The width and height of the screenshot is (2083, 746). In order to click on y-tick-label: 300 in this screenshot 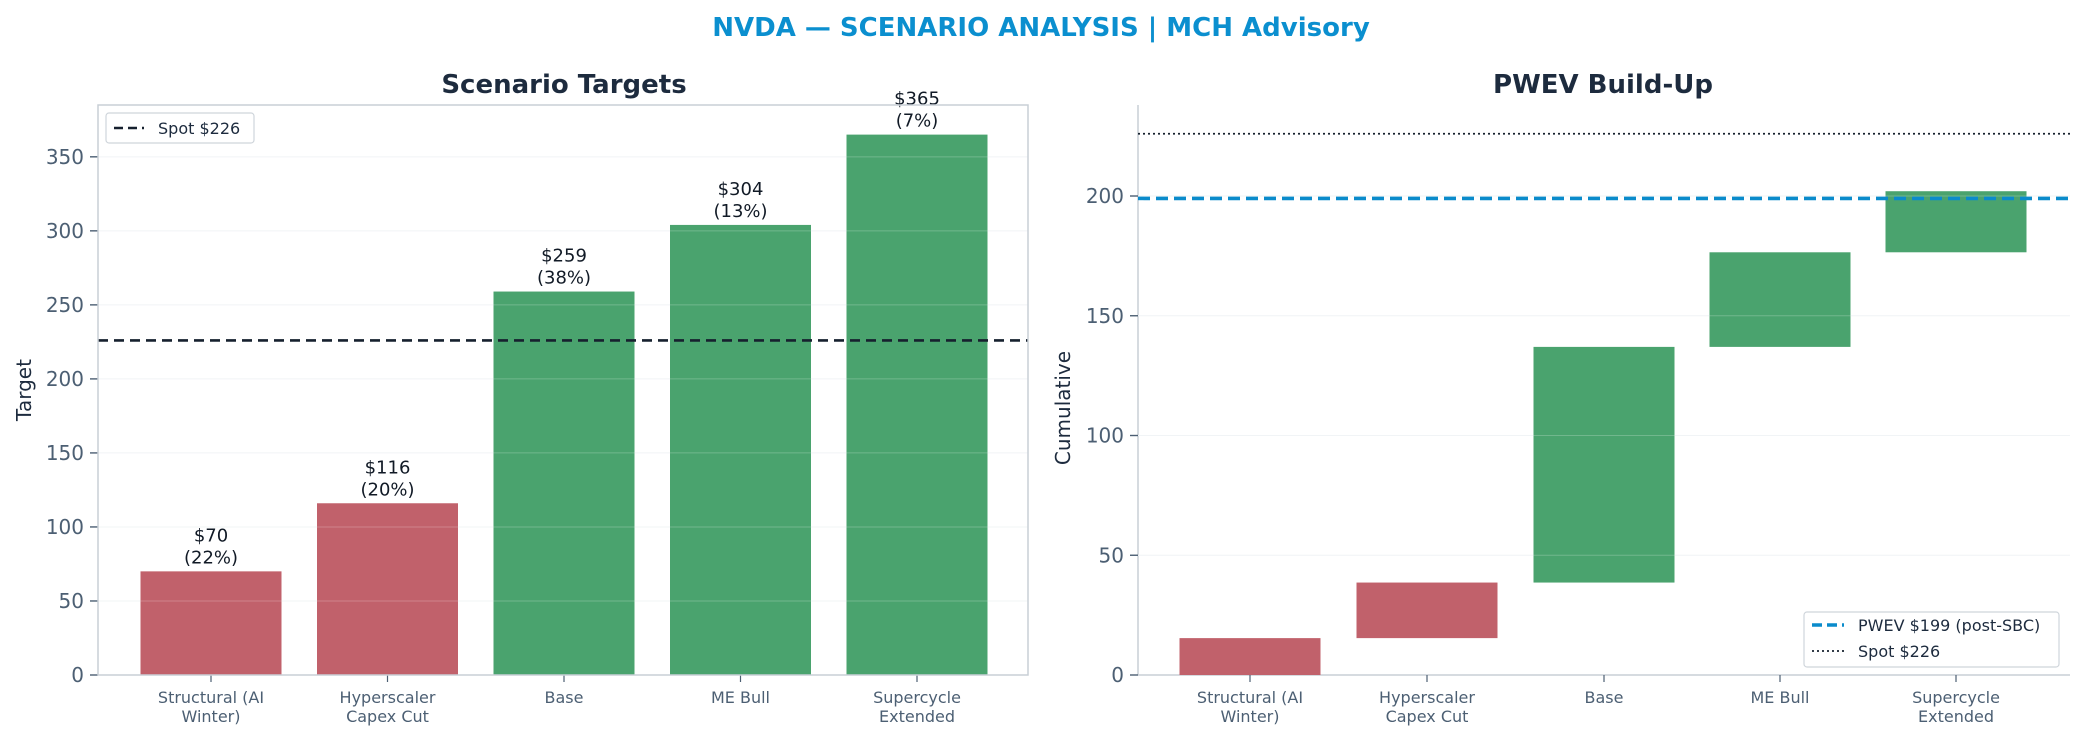, I will do `click(65, 231)`.